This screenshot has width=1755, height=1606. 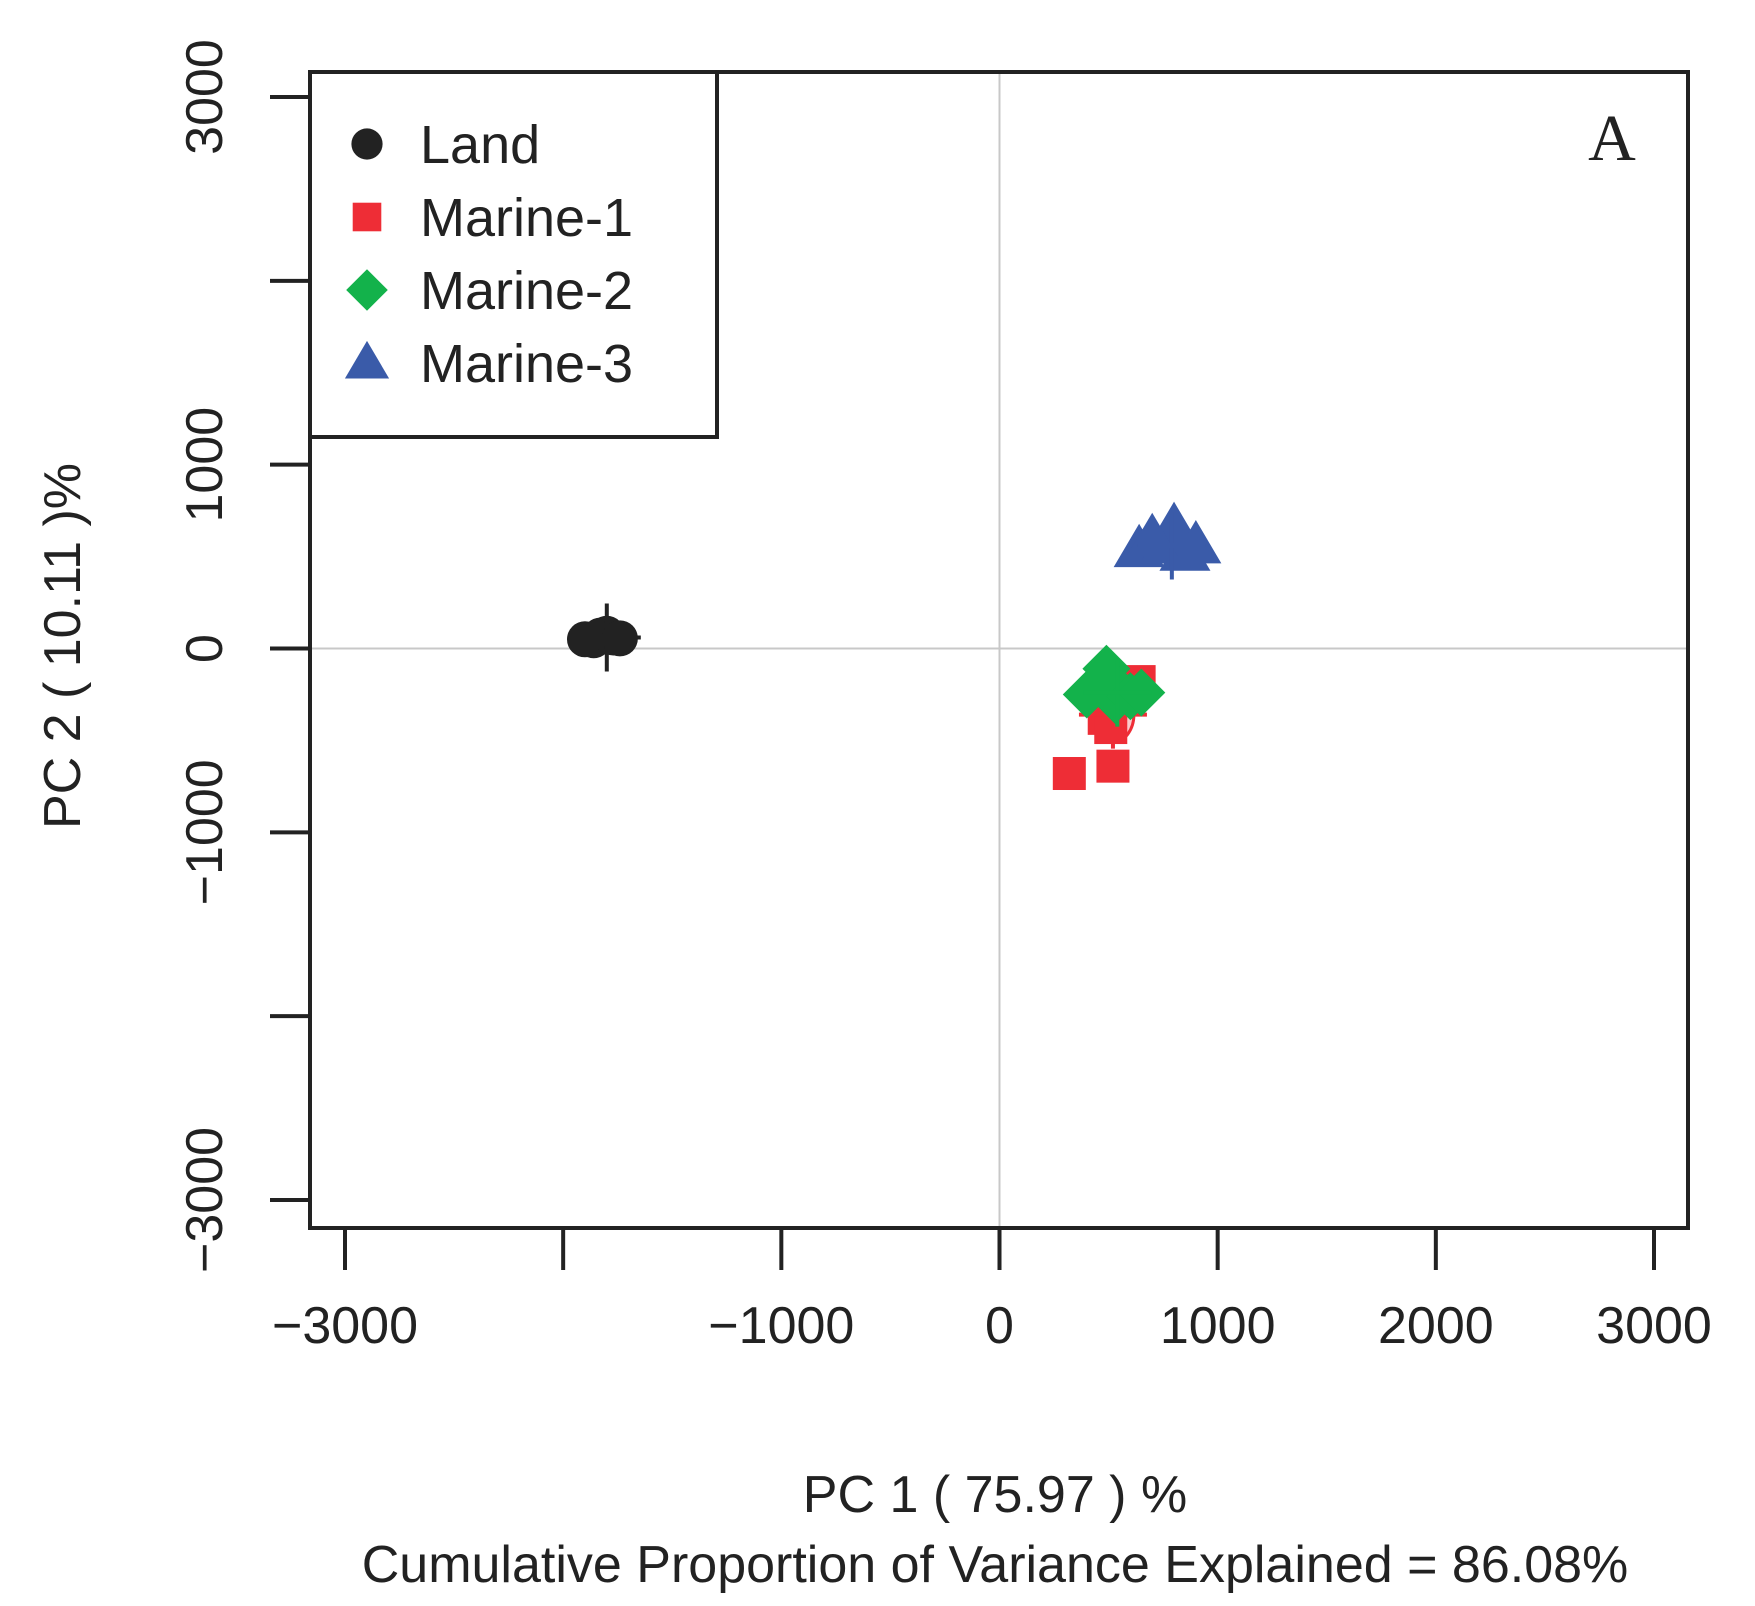 I want to click on x-axis: −3000 −1000 0 1000 2000 3000, so click(x=992, y=1290).